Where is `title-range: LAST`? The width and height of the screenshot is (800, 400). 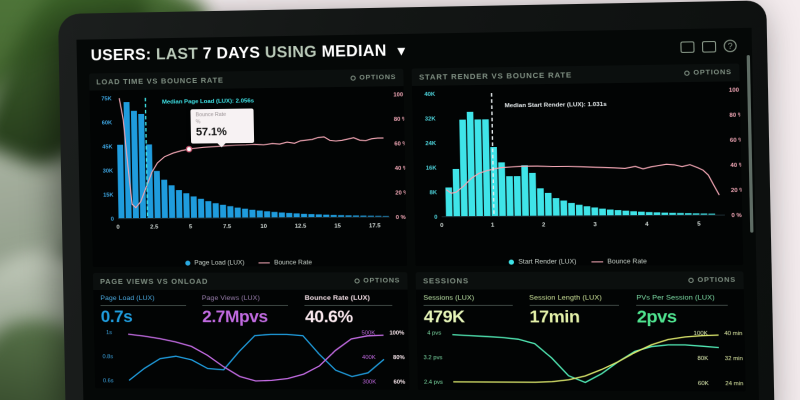
title-range: LAST is located at coordinates (177, 54).